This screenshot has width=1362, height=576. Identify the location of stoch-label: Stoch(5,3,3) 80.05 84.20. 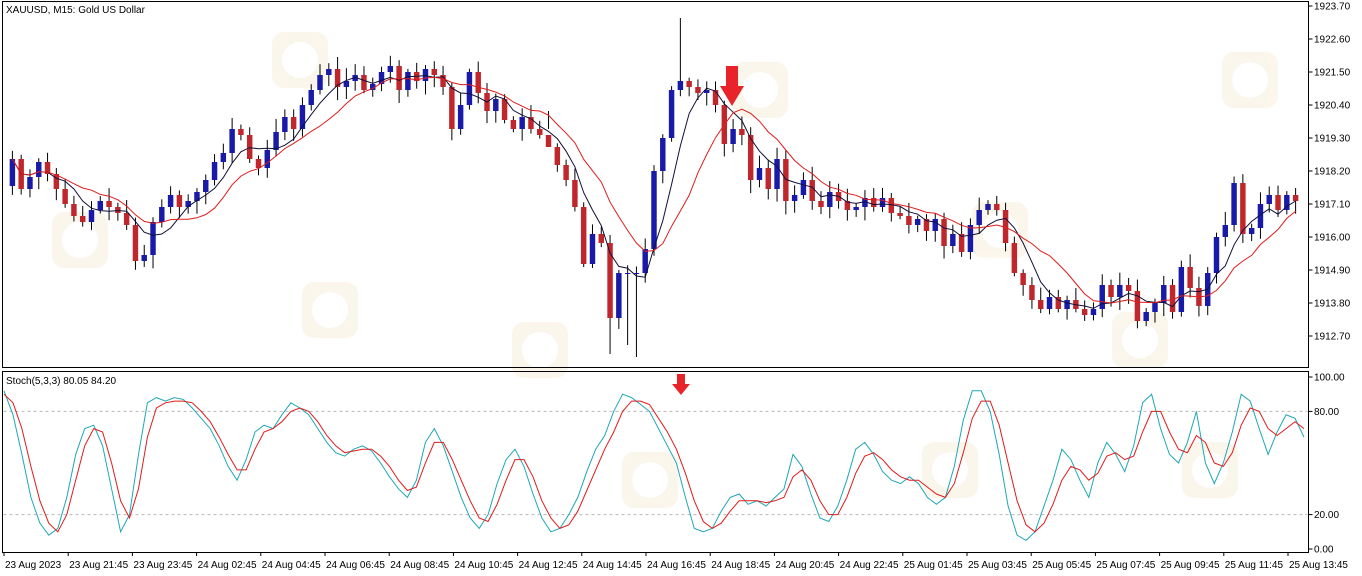
(61, 381).